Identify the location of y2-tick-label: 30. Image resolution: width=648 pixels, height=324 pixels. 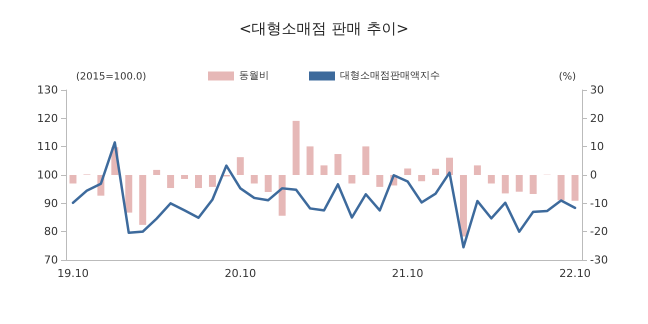
(597, 90).